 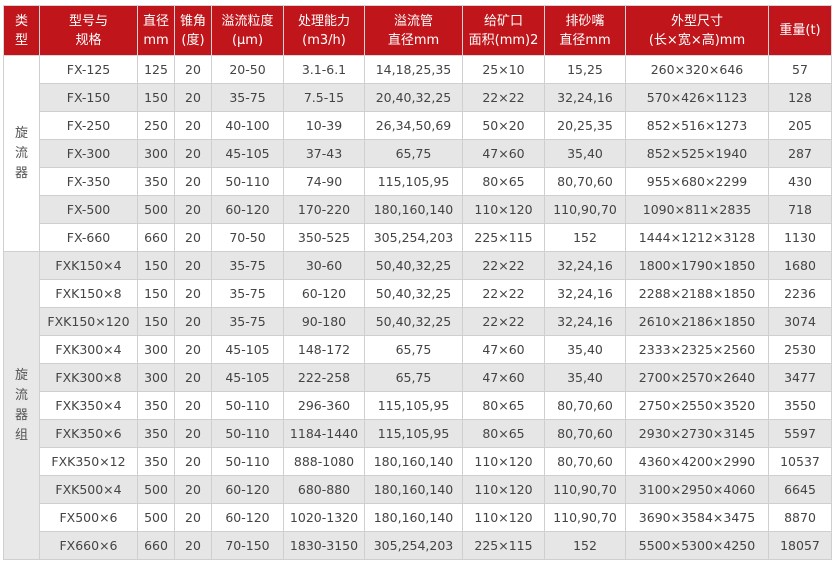 What do you see at coordinates (413, 40) in the screenshot?
I see `header-text: 直径mm` at bounding box center [413, 40].